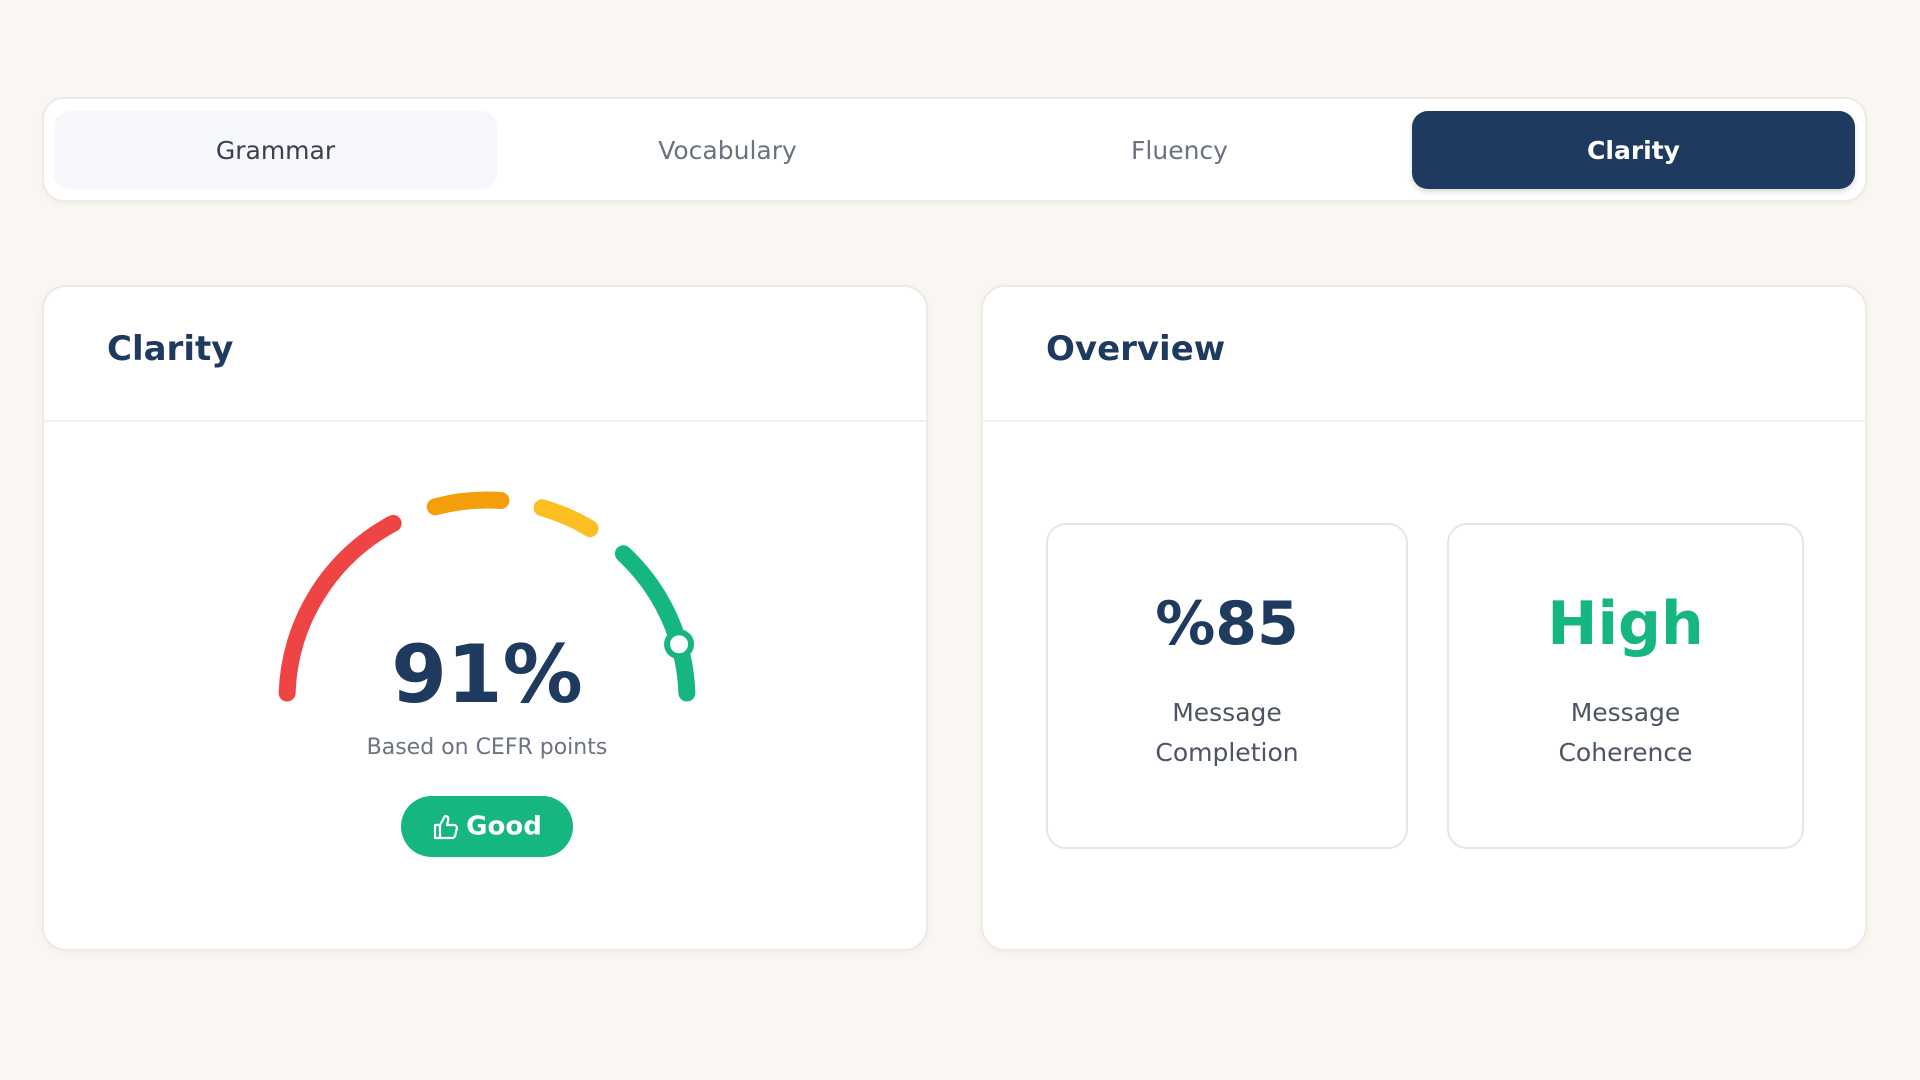 The height and width of the screenshot is (1080, 1920). What do you see at coordinates (1227, 624) in the screenshot?
I see `metric-value: %85` at bounding box center [1227, 624].